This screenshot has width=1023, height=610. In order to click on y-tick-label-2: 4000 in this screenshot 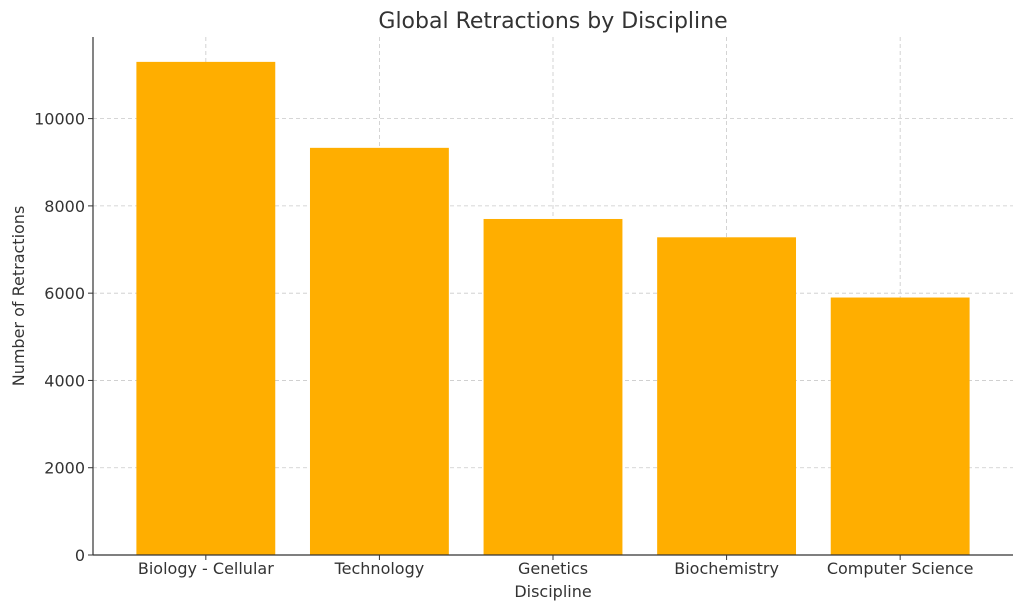, I will do `click(64, 380)`.